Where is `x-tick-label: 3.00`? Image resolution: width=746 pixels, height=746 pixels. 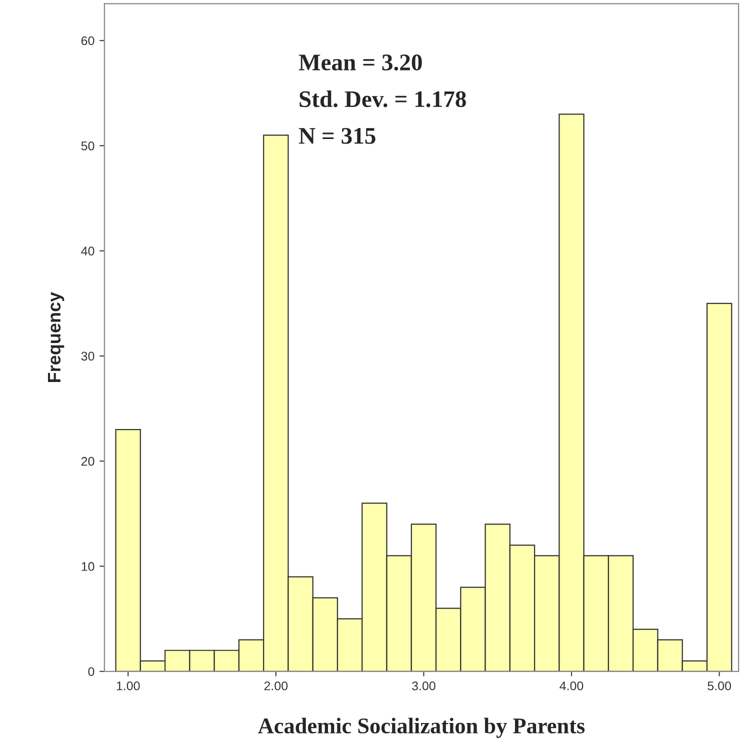
x-tick-label: 3.00 is located at coordinates (424, 685).